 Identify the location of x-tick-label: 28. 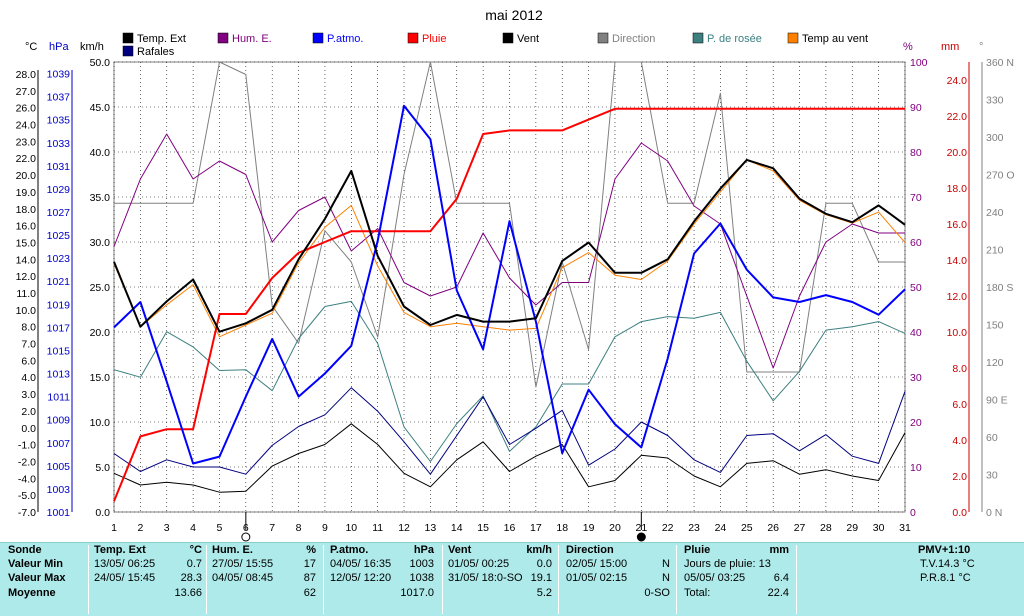
(826, 528).